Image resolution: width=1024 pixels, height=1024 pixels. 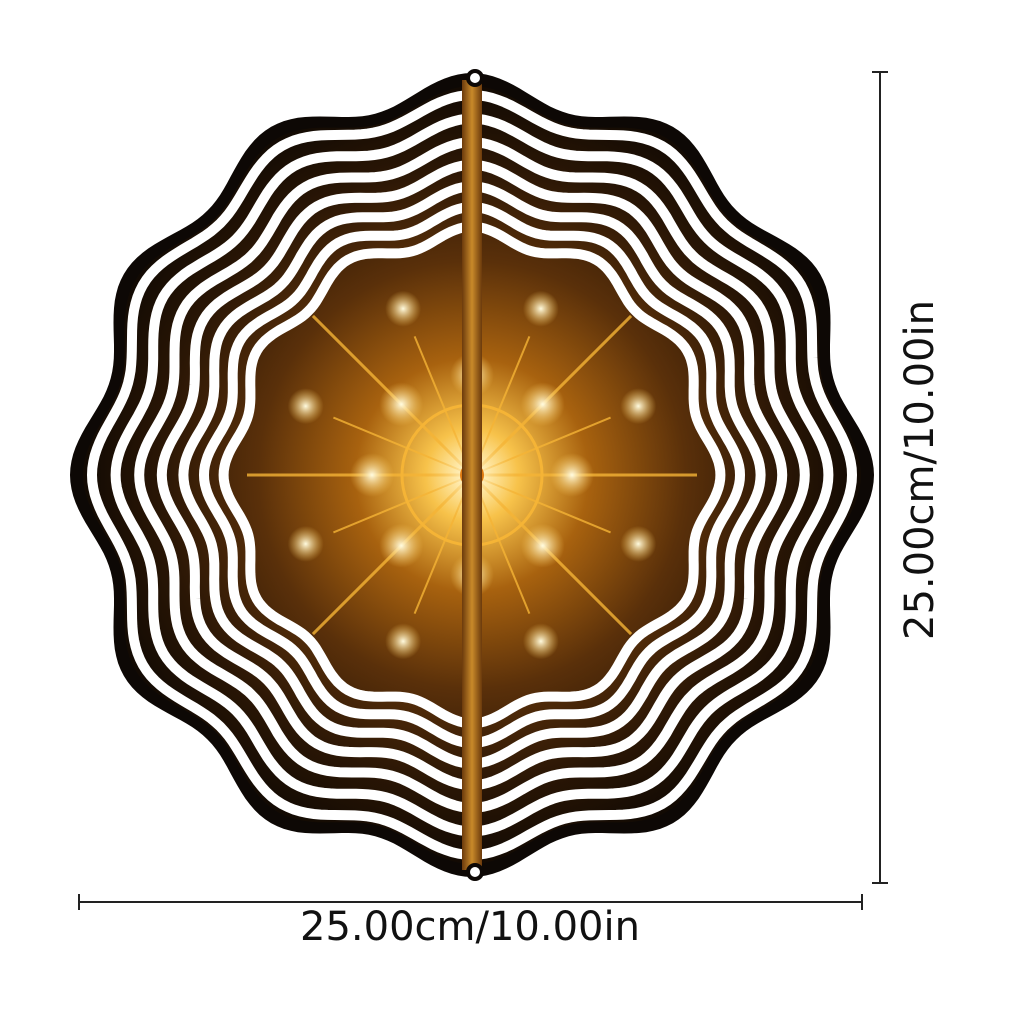 What do you see at coordinates (475, 78) in the screenshot?
I see `top-hanging-hole` at bounding box center [475, 78].